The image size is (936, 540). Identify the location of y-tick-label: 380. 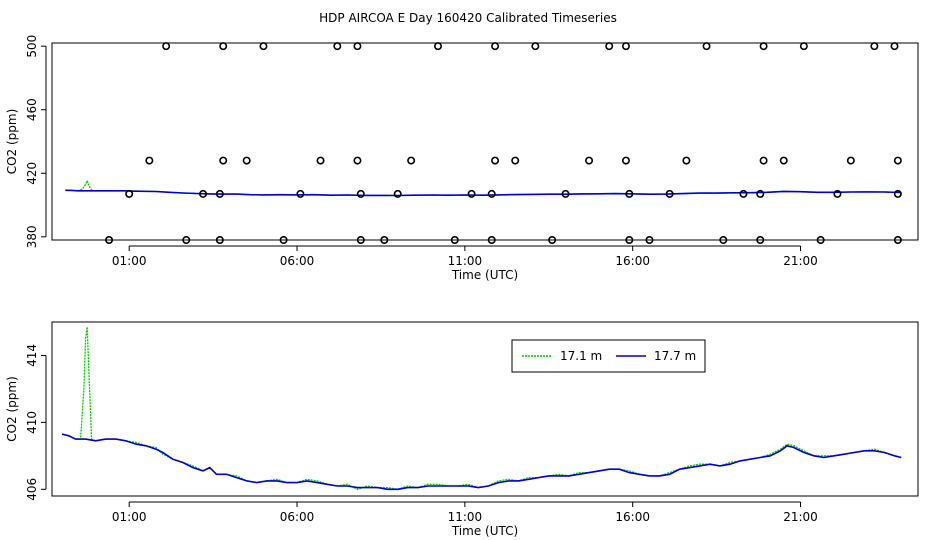
(32, 236).